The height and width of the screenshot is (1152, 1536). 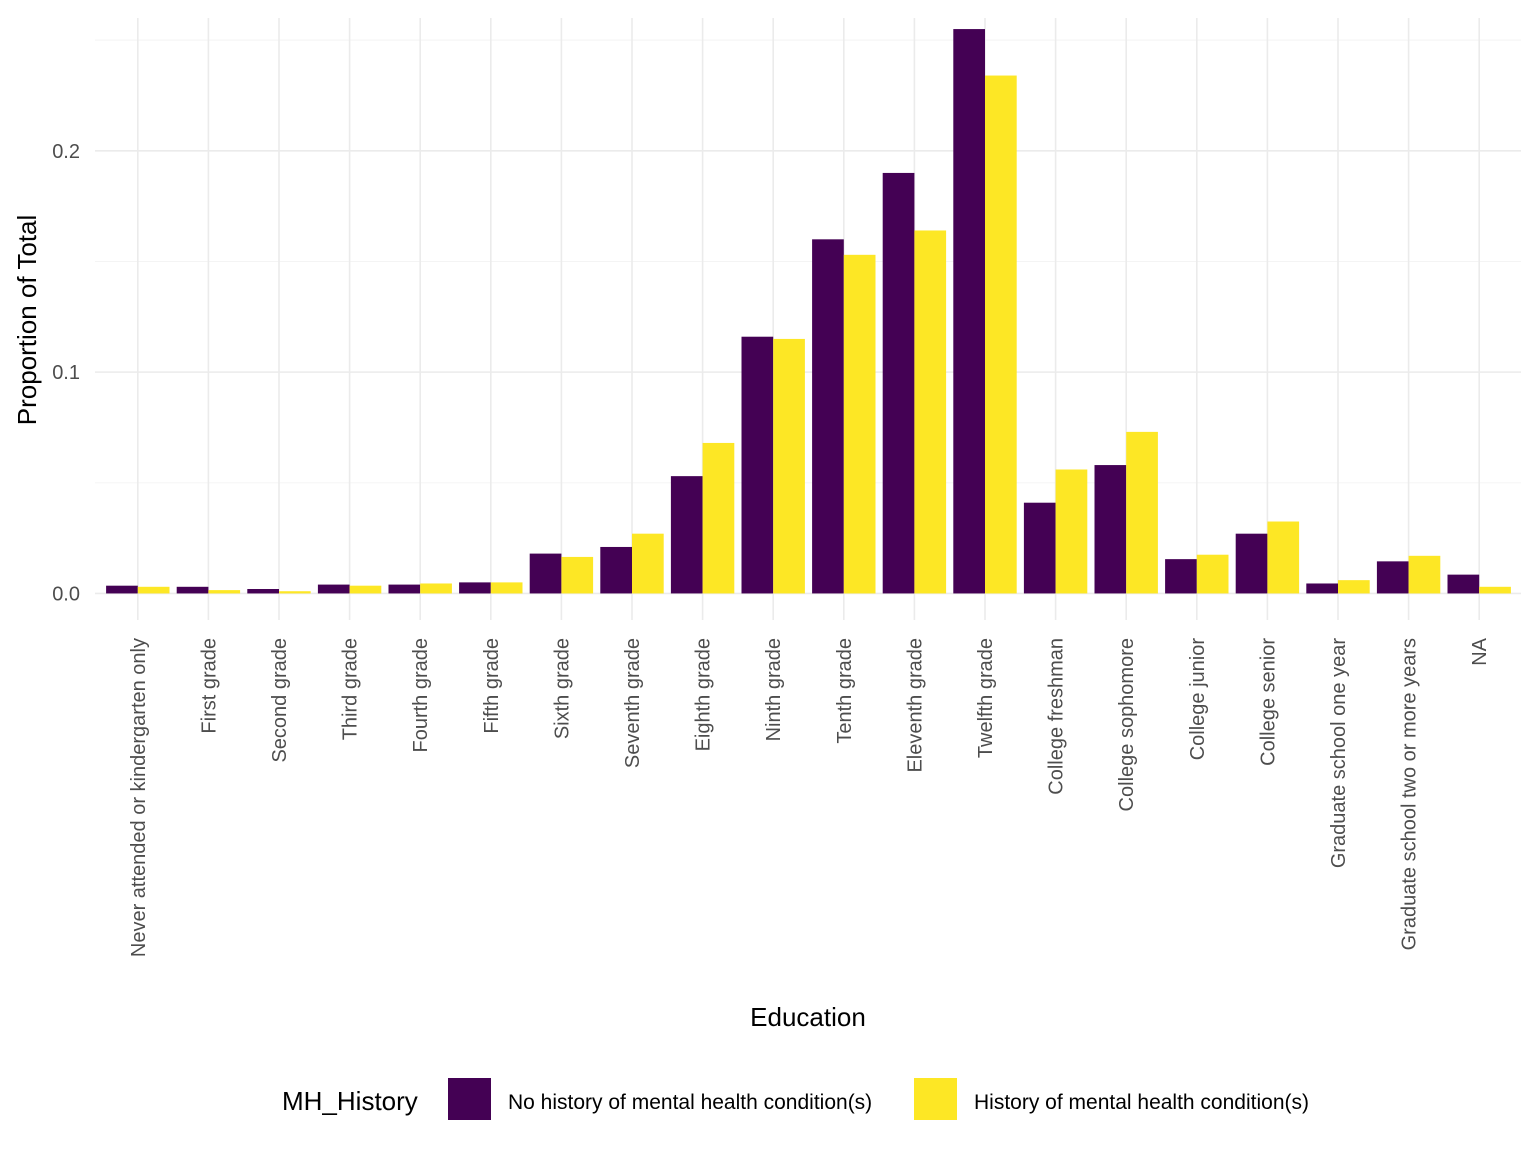 I want to click on legend-swatch-history, so click(x=935, y=1099).